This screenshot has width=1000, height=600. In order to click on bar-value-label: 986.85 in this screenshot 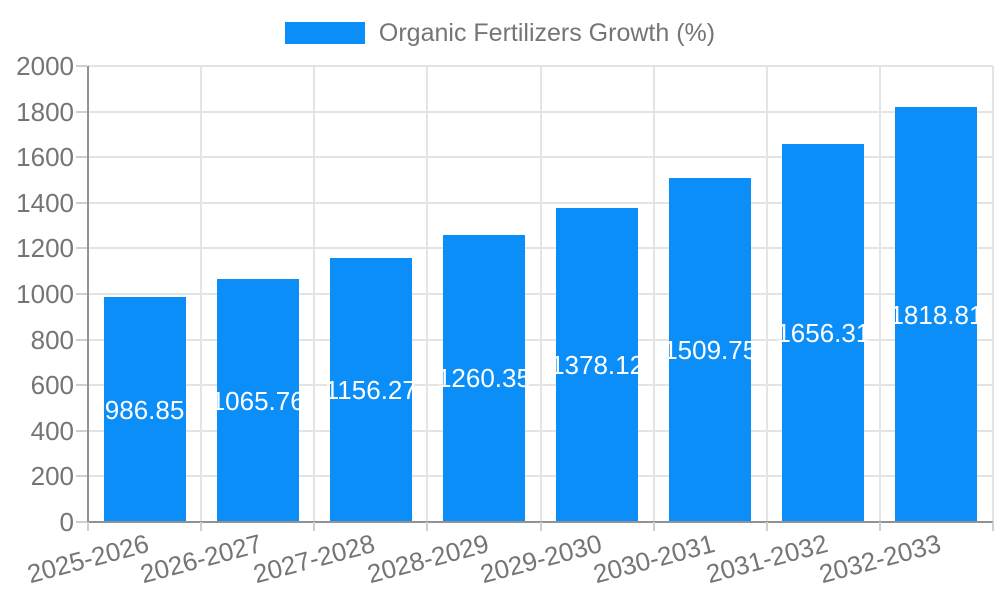, I will do `click(144, 409)`.